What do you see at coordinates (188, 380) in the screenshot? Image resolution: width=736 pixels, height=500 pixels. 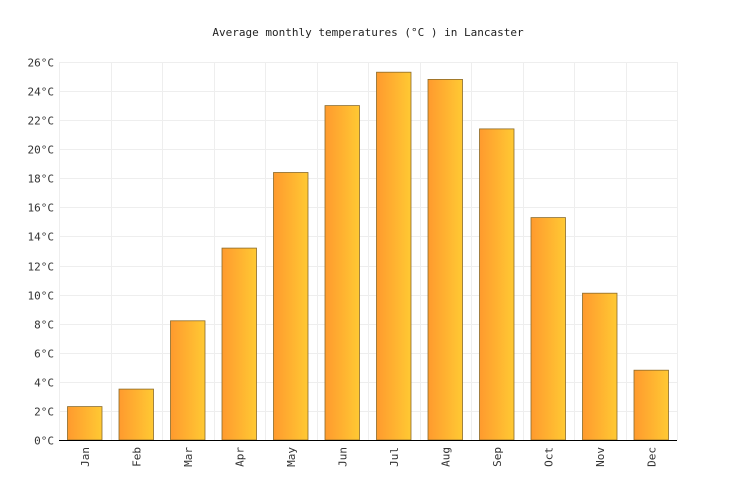 I see `bar-mar` at bounding box center [188, 380].